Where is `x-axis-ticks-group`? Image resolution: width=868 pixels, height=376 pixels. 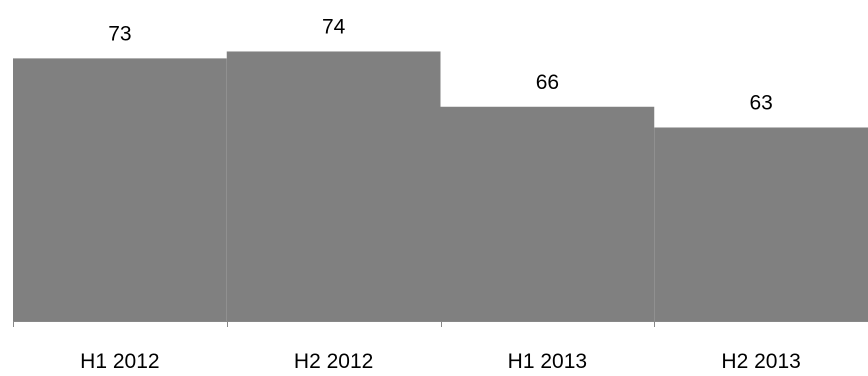
x-axis-ticks-group is located at coordinates (334, 324).